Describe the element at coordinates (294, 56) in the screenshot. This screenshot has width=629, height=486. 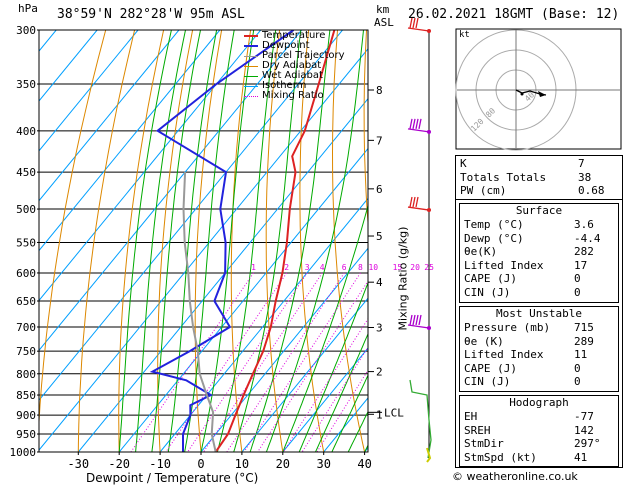
I see `legend-item: Parcel Trajectory` at that location.